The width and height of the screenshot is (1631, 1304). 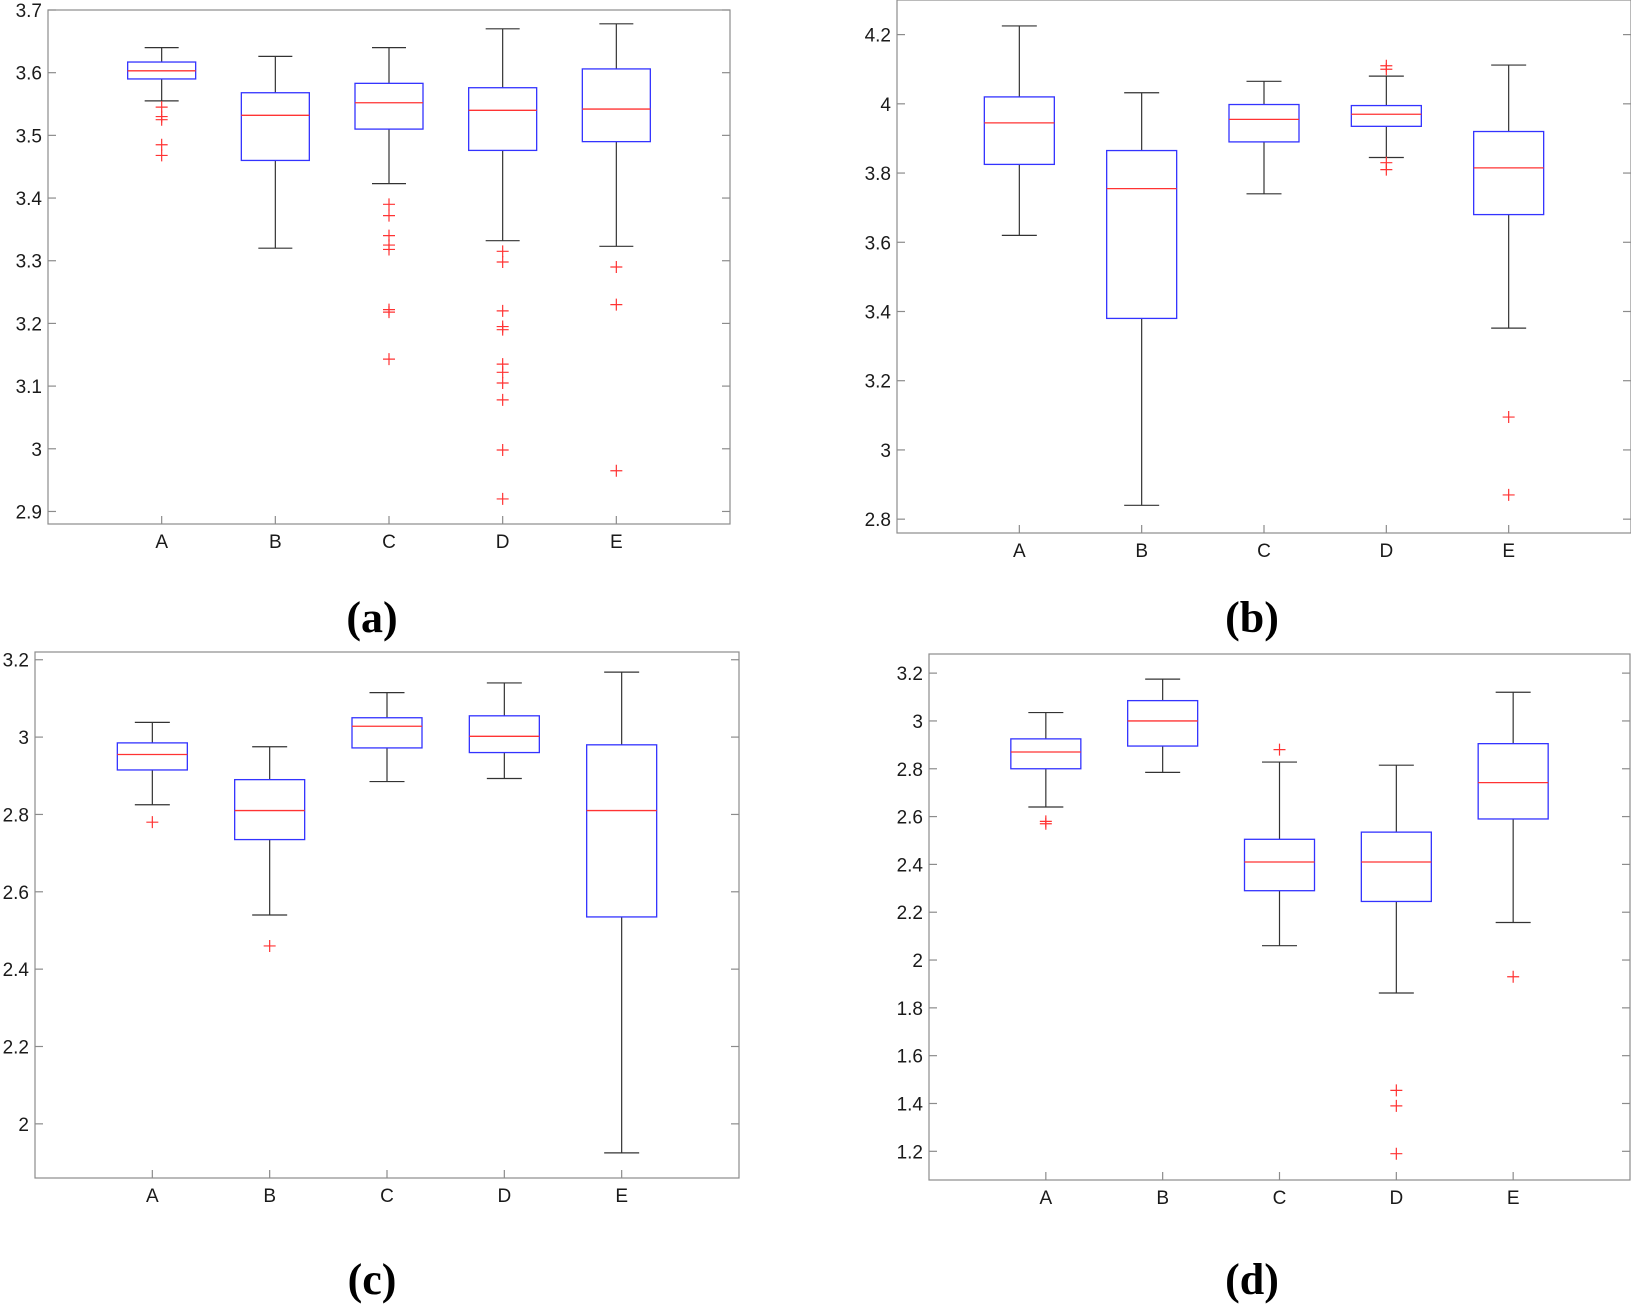 I want to click on y-tick-label: 4.2, so click(x=878, y=36).